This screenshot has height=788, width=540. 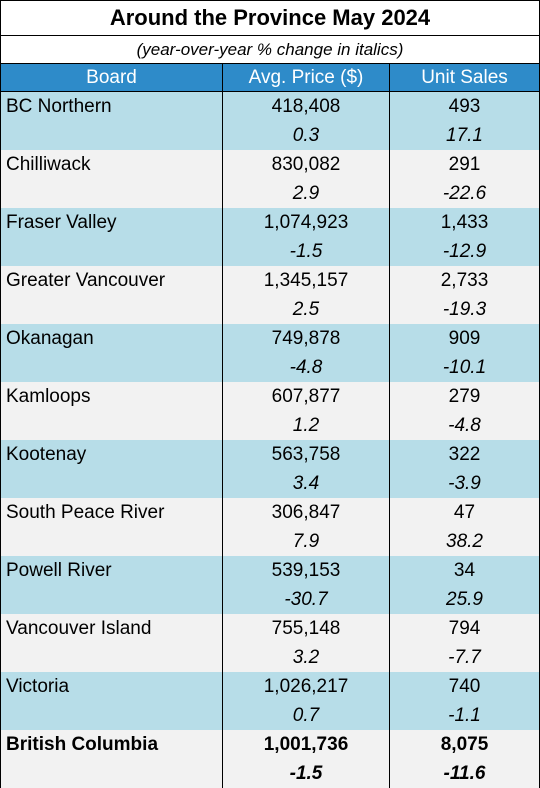 What do you see at coordinates (464, 179) in the screenshot?
I see `unit-sales-cell: 291 -22.6` at bounding box center [464, 179].